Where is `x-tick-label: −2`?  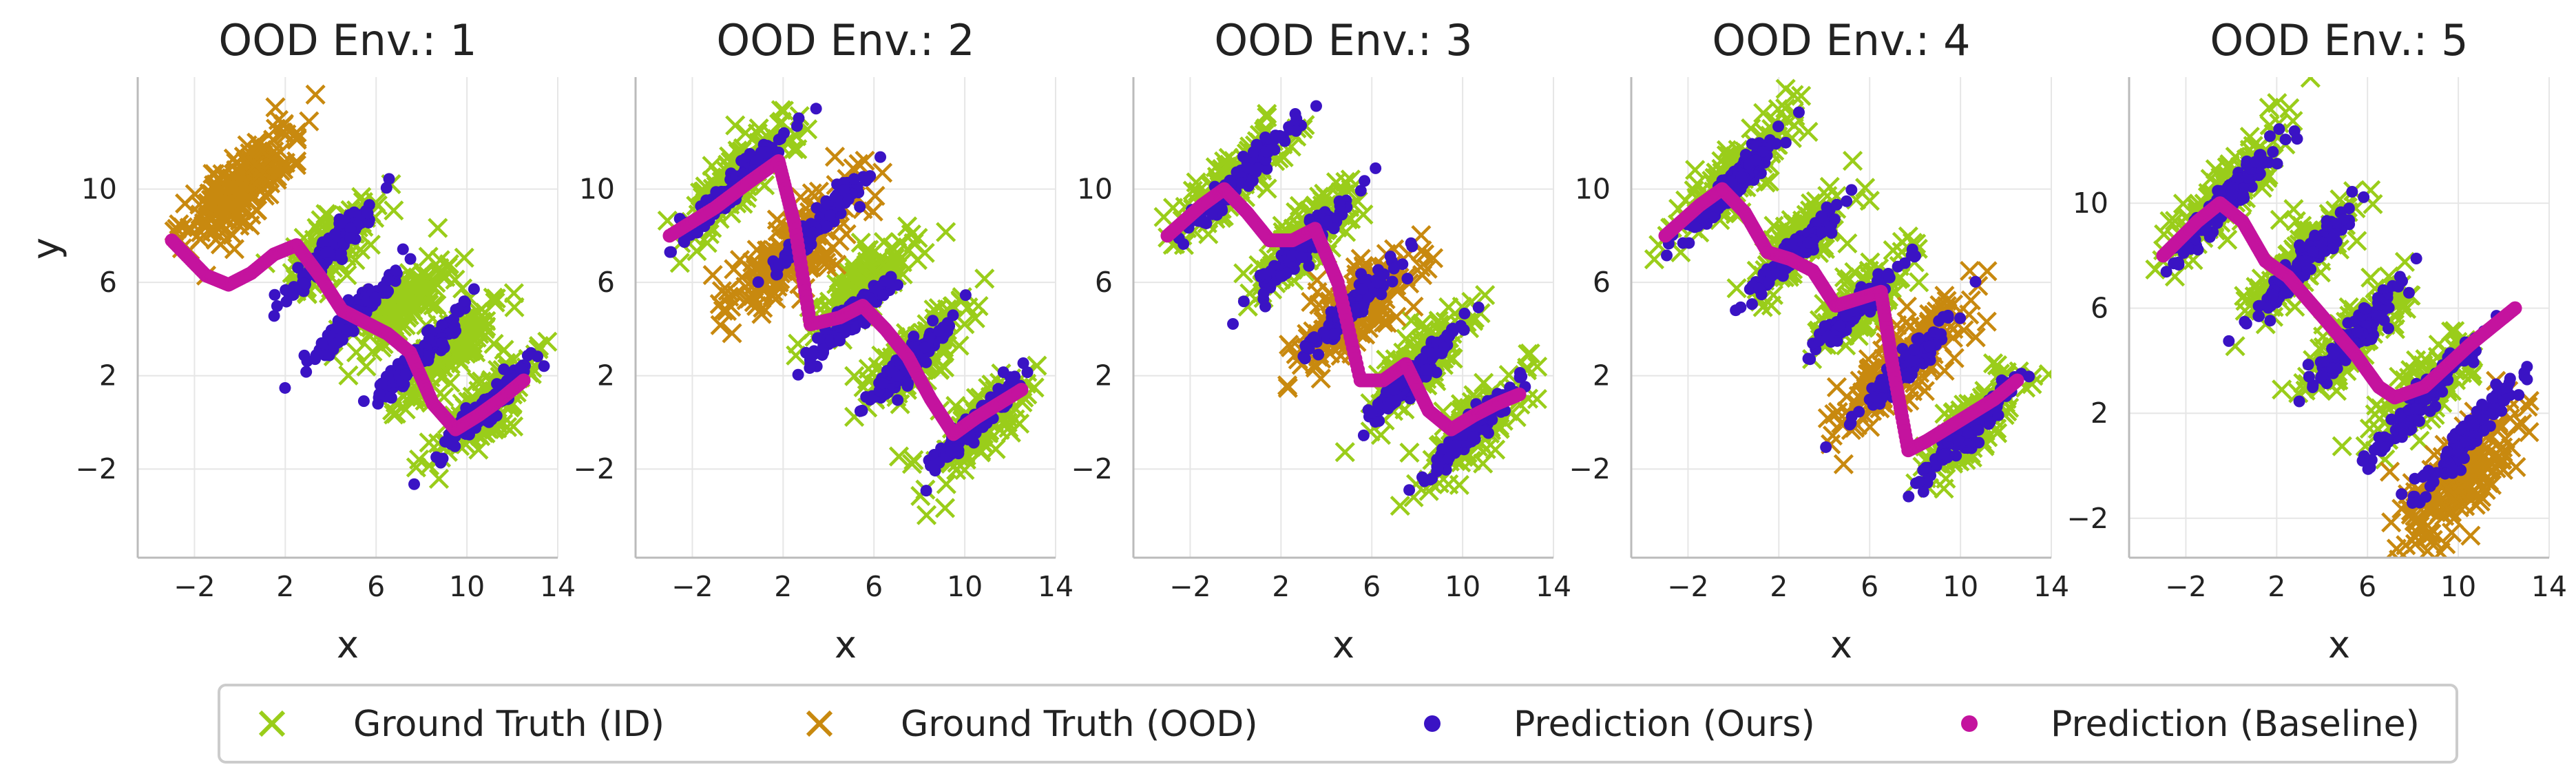
x-tick-label: −2 is located at coordinates (194, 586).